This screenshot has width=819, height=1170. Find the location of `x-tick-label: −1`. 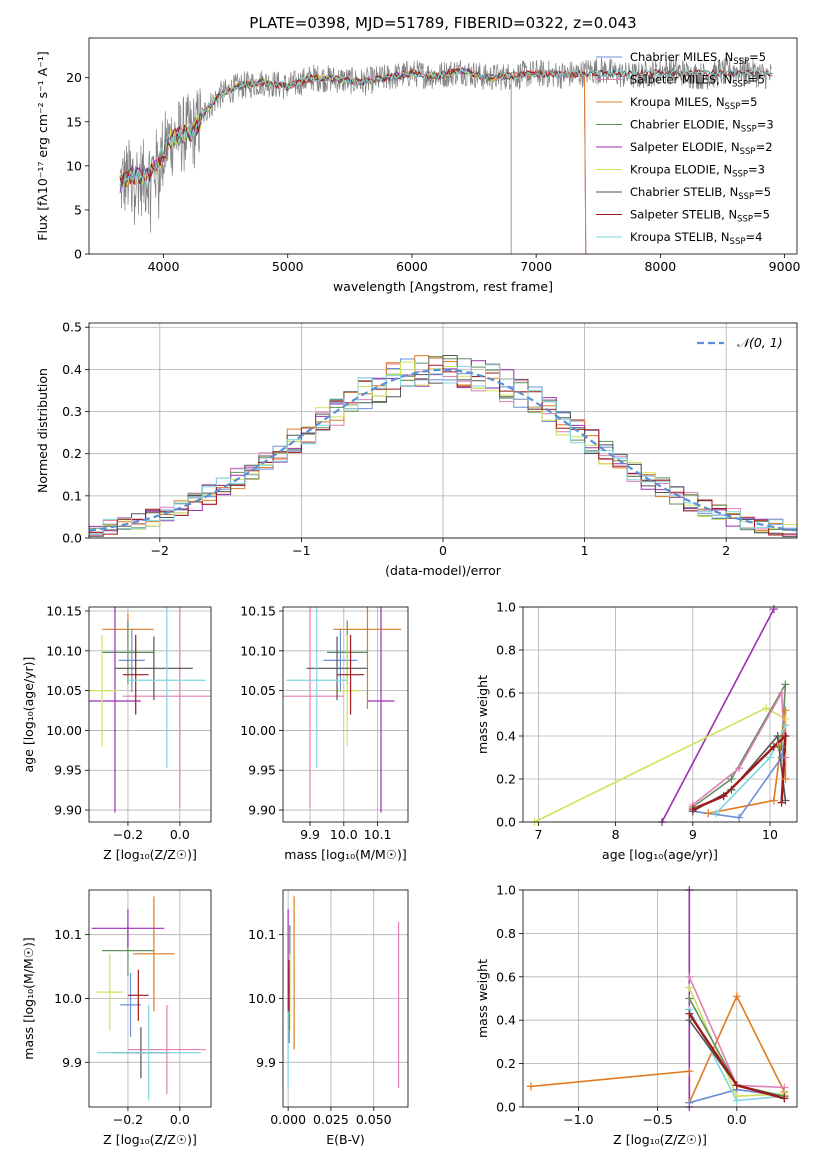

x-tick-label: −1 is located at coordinates (301, 550).